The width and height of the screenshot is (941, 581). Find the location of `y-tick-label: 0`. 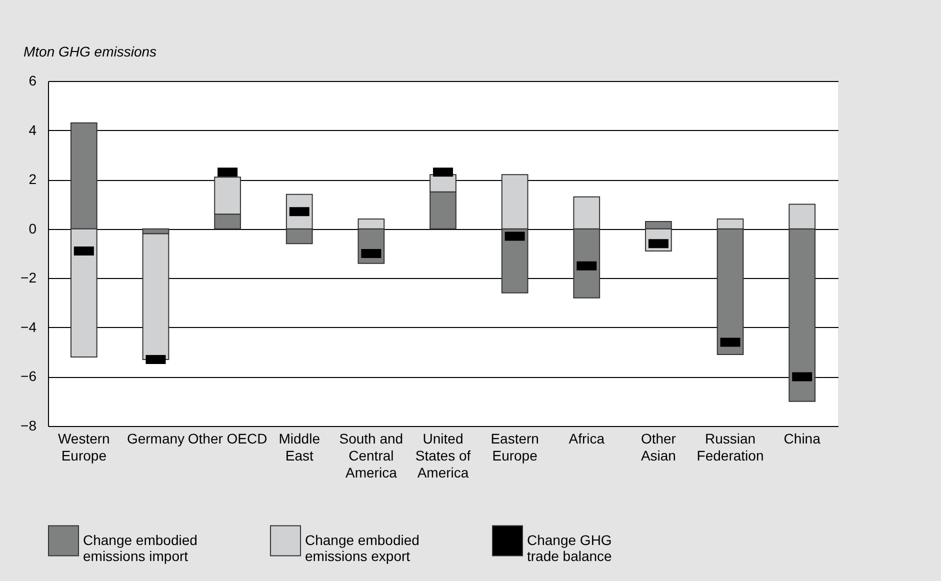

y-tick-label: 0 is located at coordinates (32, 228).